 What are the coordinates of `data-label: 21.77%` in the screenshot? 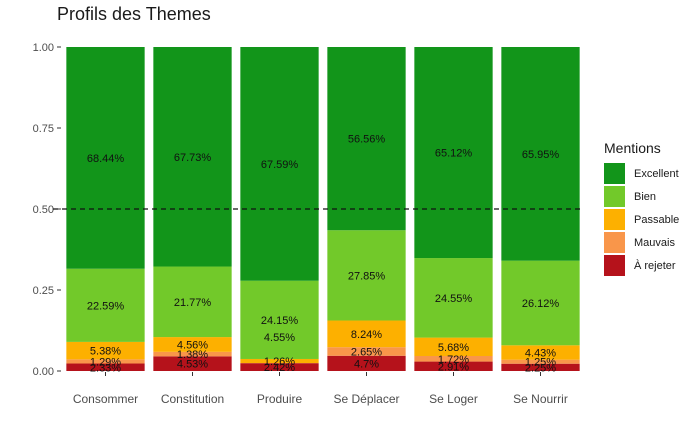 It's located at (193, 303).